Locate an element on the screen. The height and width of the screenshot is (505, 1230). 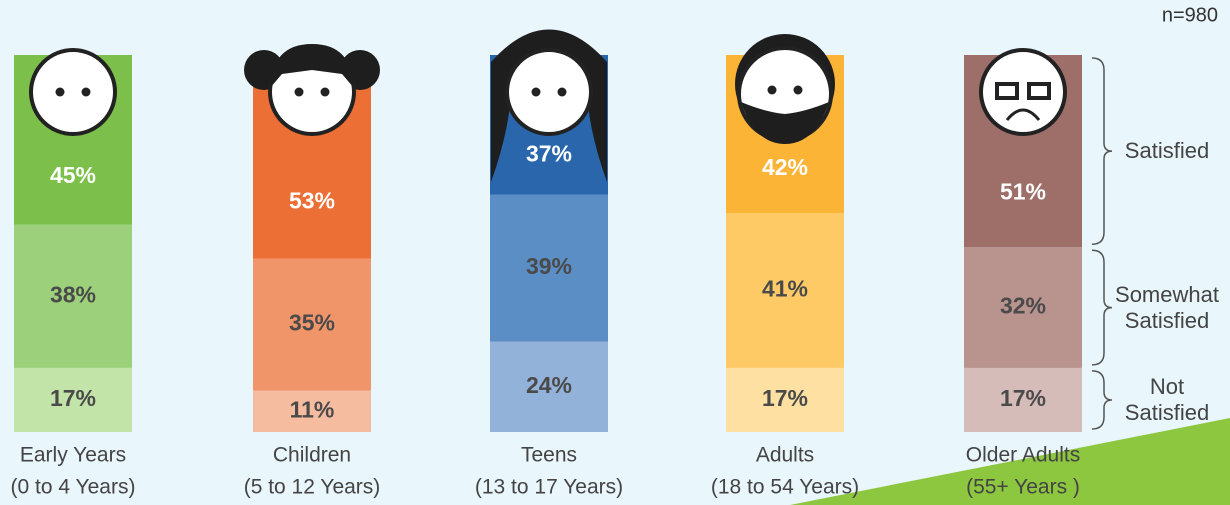
face-beard is located at coordinates (785, 123).